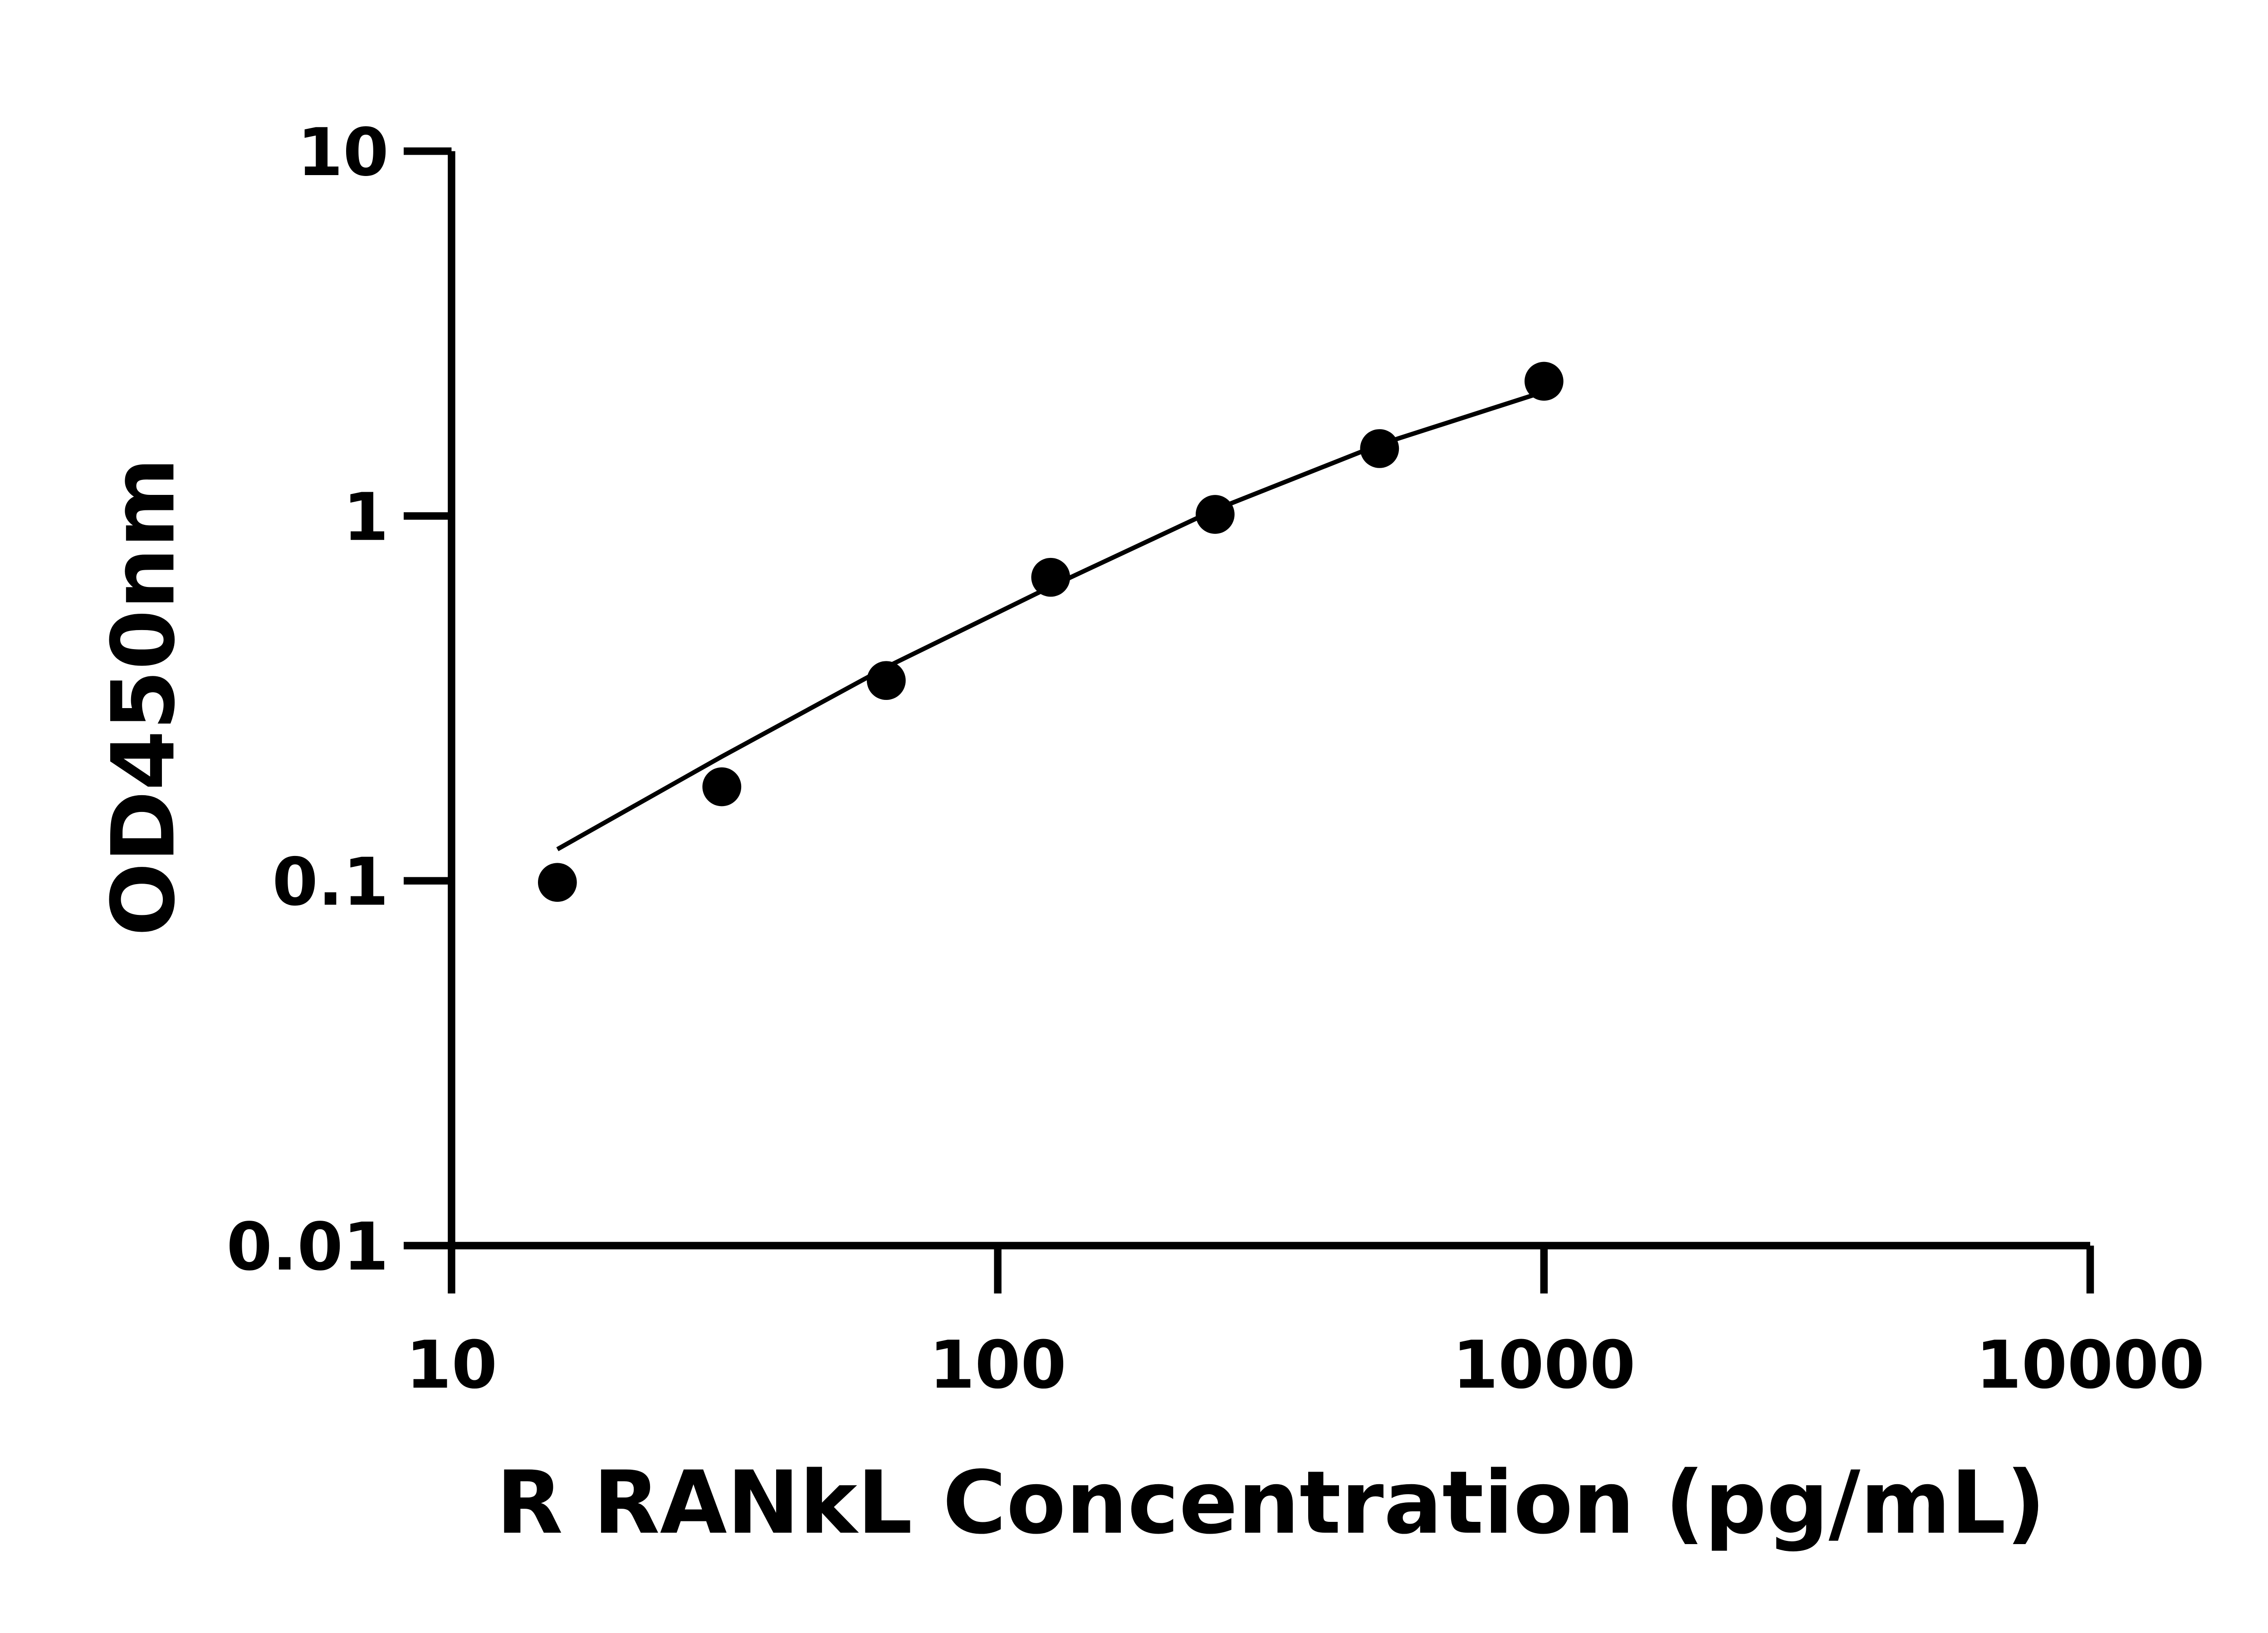  I want to click on y-tick-label: 0.1, so click(331, 882).